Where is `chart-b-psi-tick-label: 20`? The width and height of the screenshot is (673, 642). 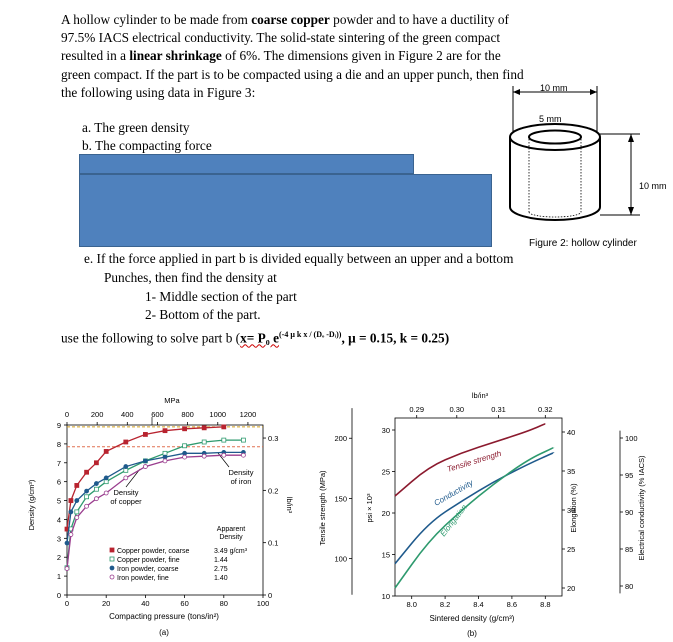 chart-b-psi-tick-label: 20 is located at coordinates (386, 513).